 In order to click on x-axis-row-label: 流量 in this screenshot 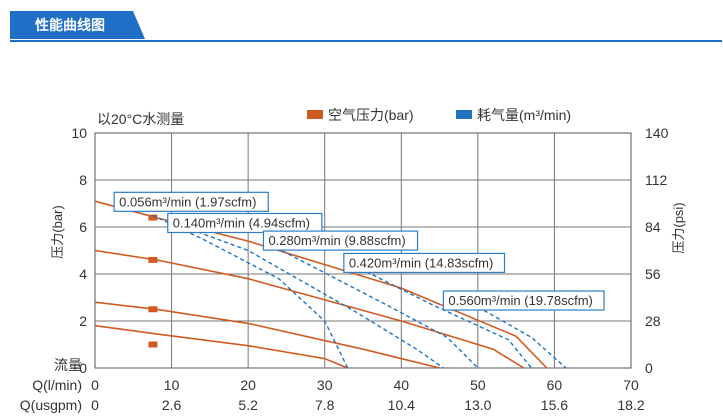, I will do `click(68, 365)`.